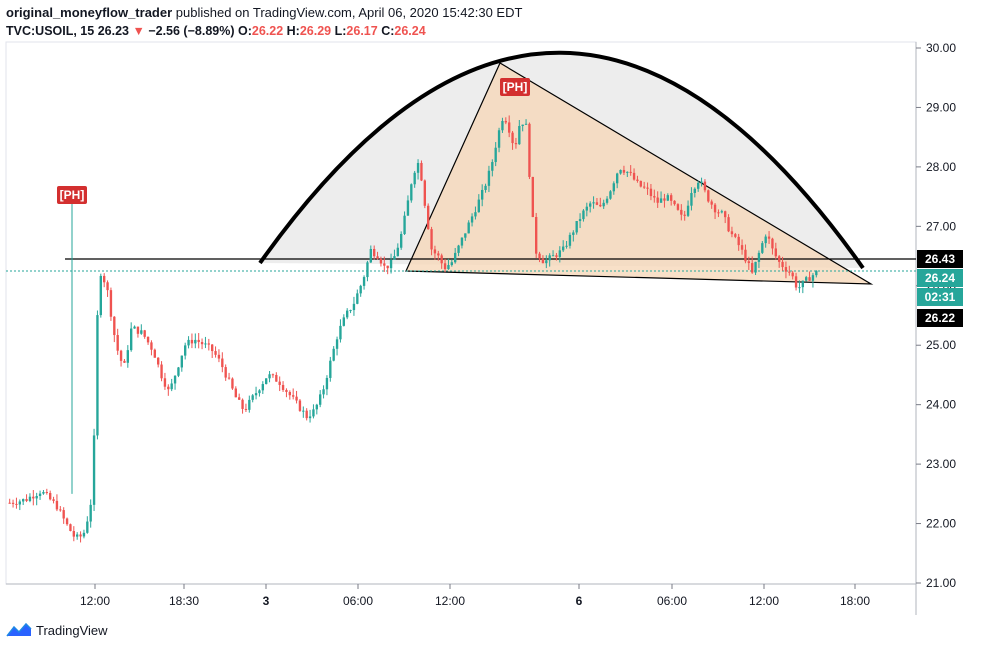  I want to click on publisher-name: original_moneyflow_trader, so click(89, 12).